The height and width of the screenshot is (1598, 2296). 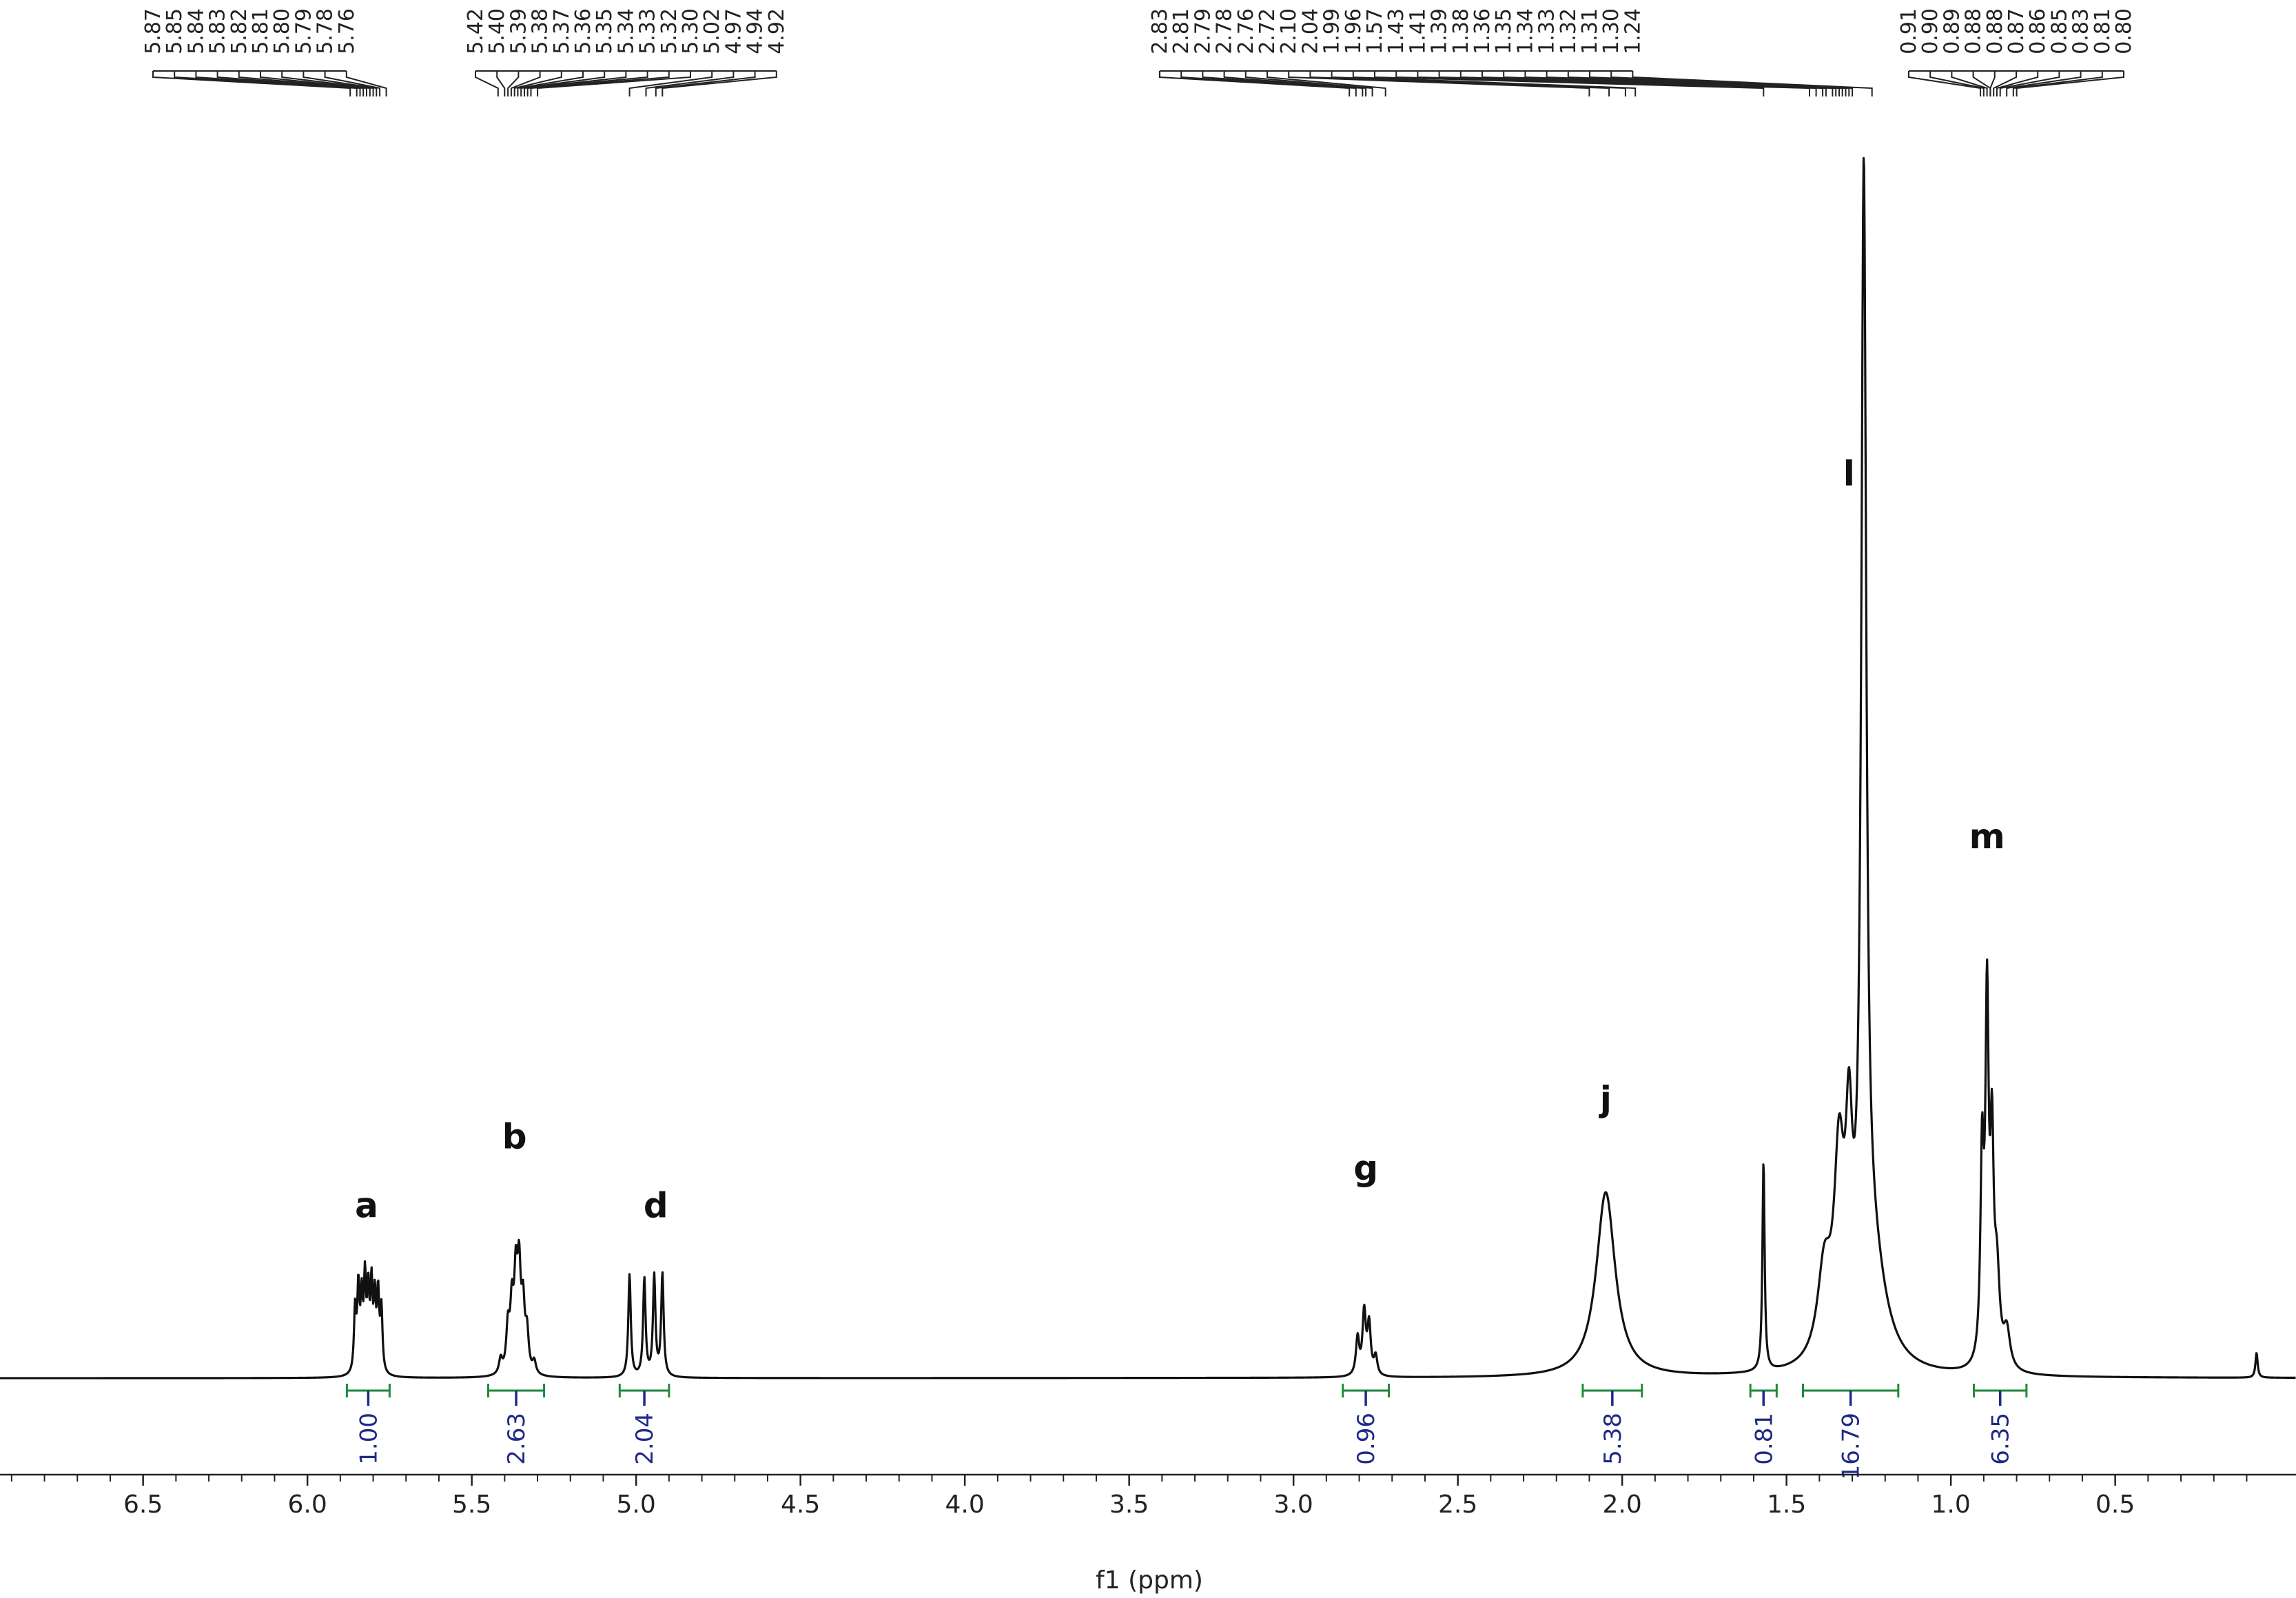 What do you see at coordinates (326, 31) in the screenshot?
I see `peak-label: 5.78` at bounding box center [326, 31].